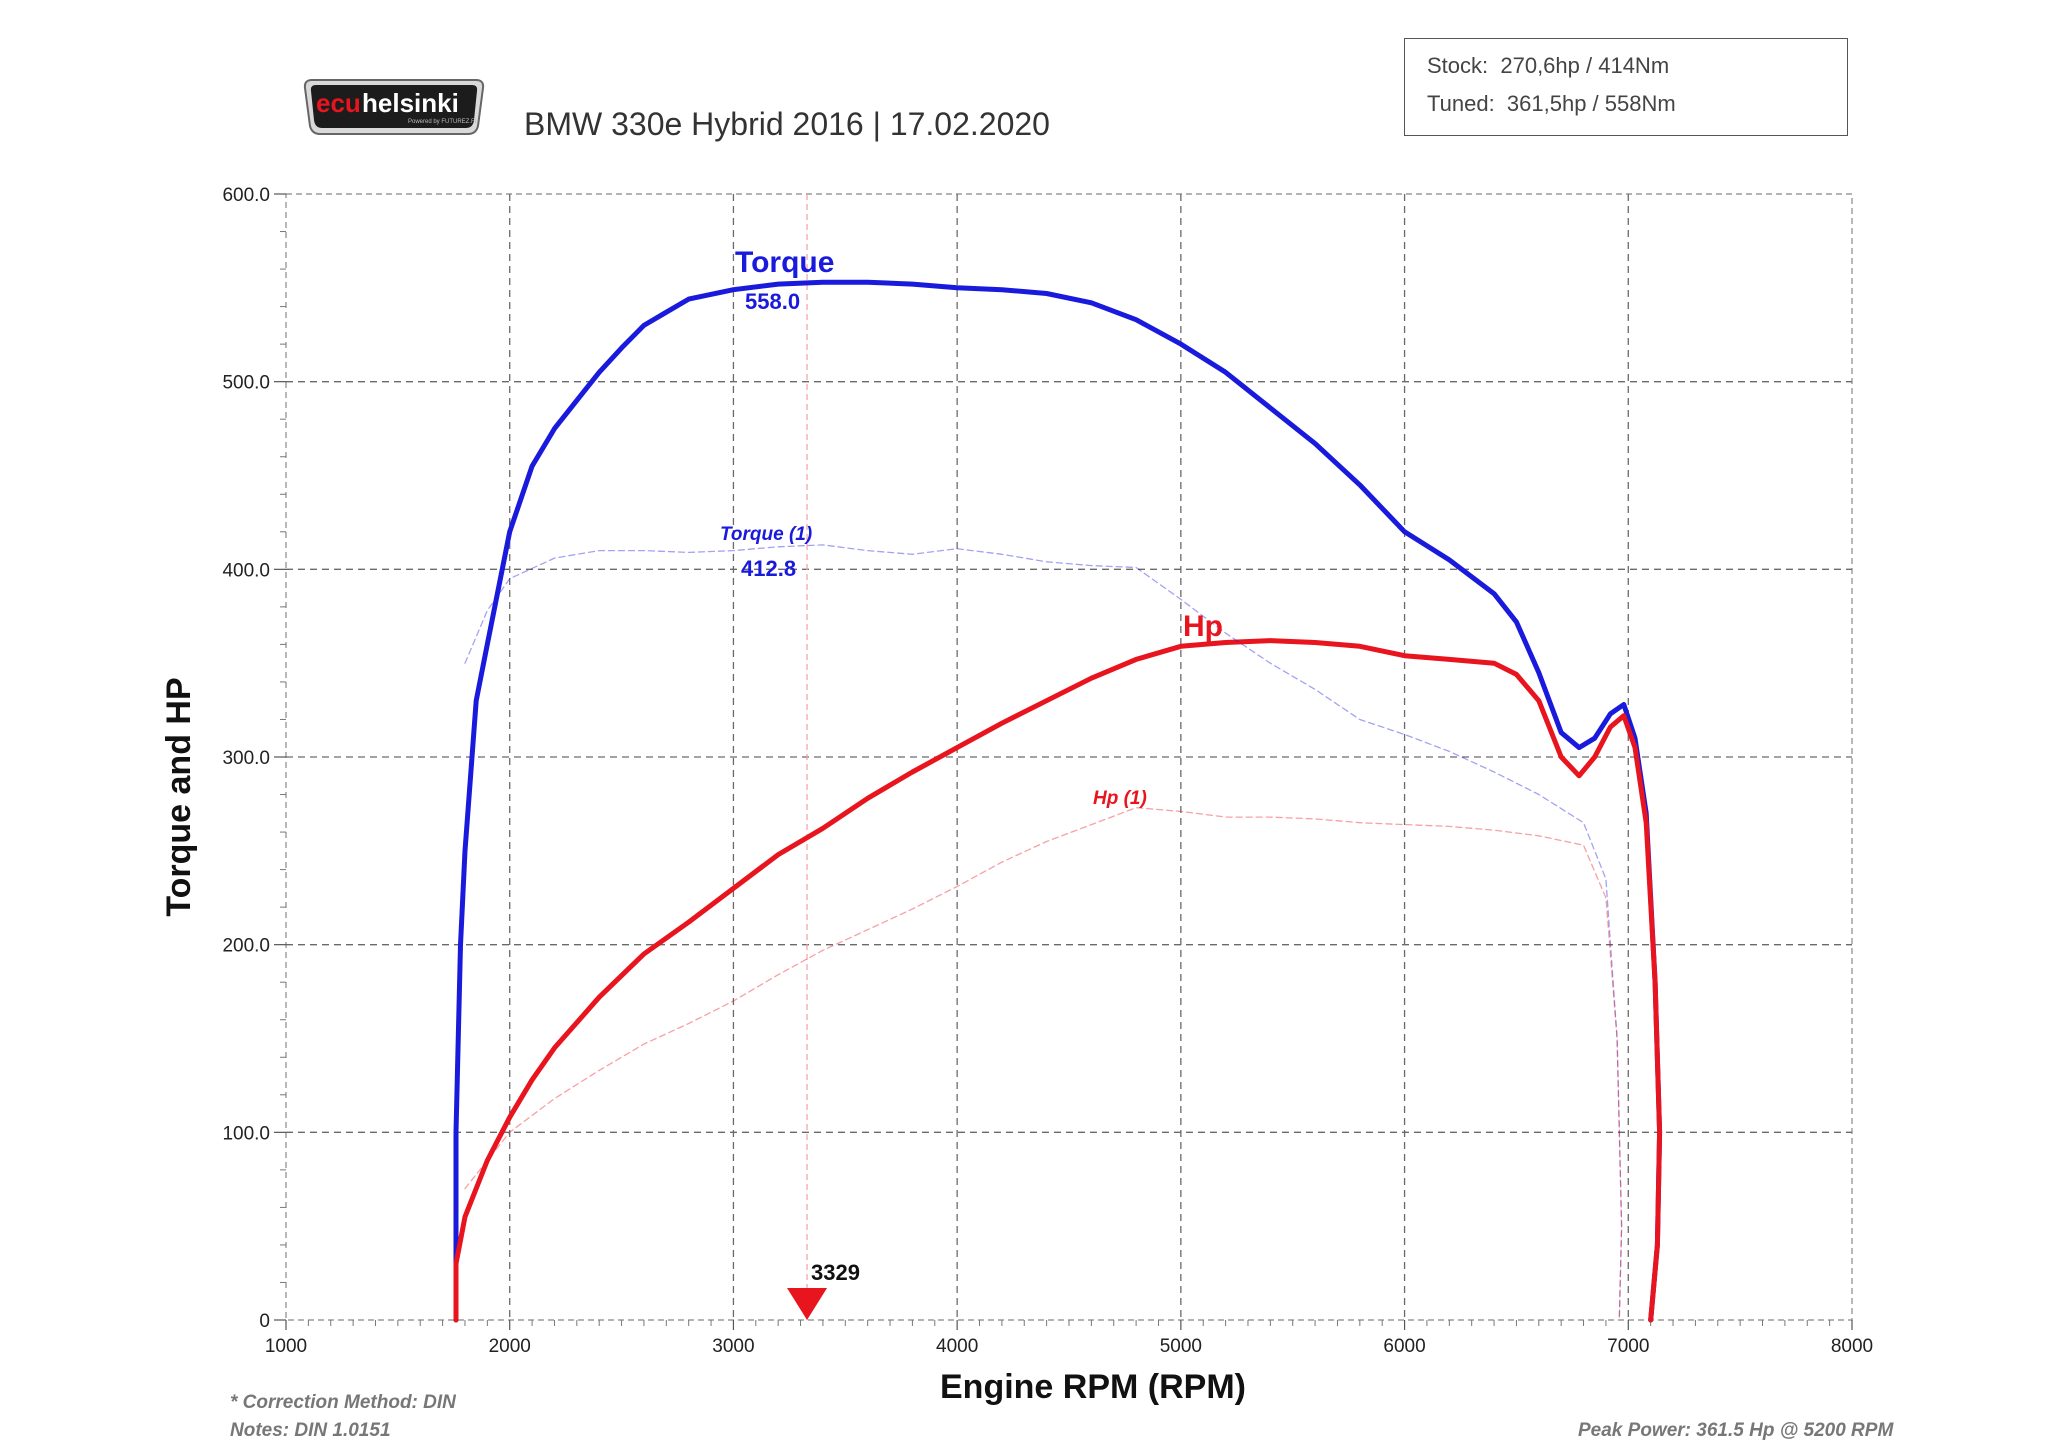 Image resolution: width=2048 pixels, height=1447 pixels. Describe the element at coordinates (338, 103) in the screenshot. I see `logo-text-ecu: ecu` at that location.